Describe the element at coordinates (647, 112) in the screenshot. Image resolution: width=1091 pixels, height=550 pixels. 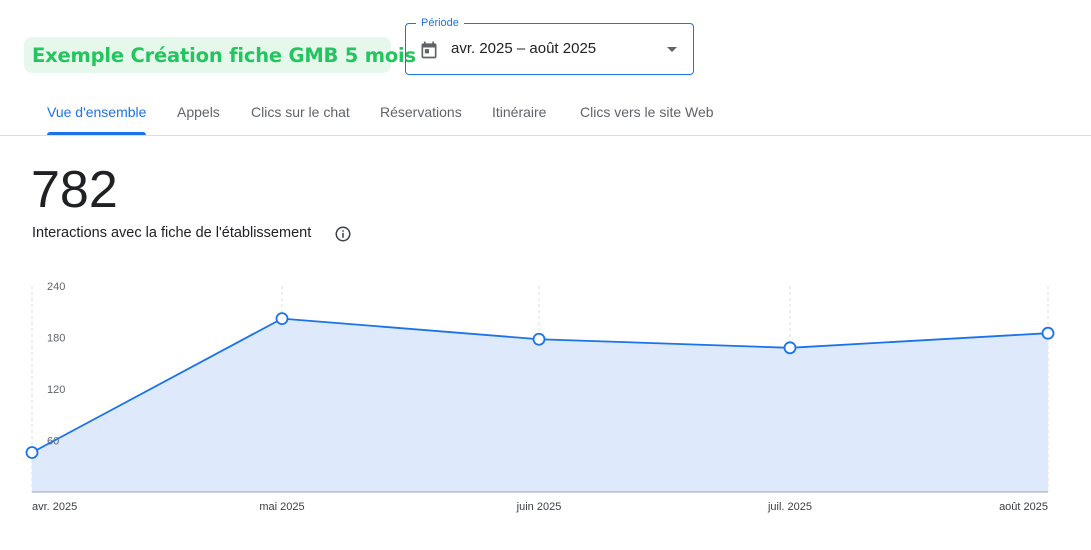
I see `tab-website-clicks: Clics vers le site Web` at that location.